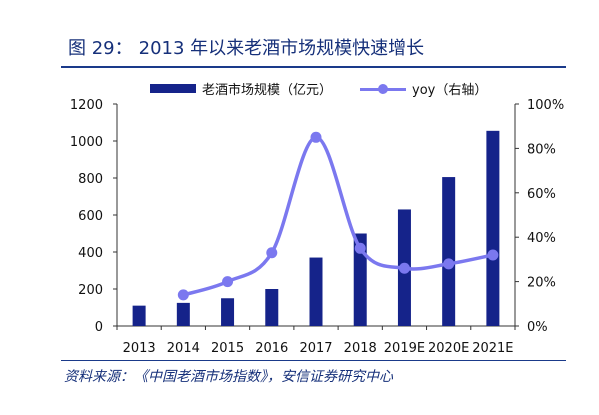  Describe the element at coordinates (450, 90) in the screenshot. I see `legend-line-label: yoy（右轴）` at that location.